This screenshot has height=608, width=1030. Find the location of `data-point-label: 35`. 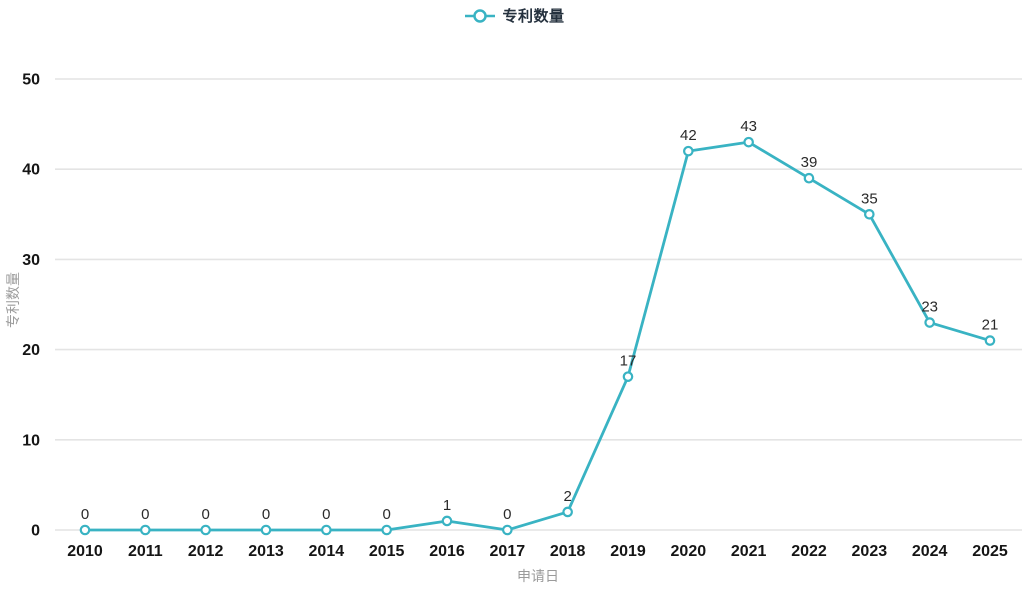

data-point-label: 35 is located at coordinates (869, 198).